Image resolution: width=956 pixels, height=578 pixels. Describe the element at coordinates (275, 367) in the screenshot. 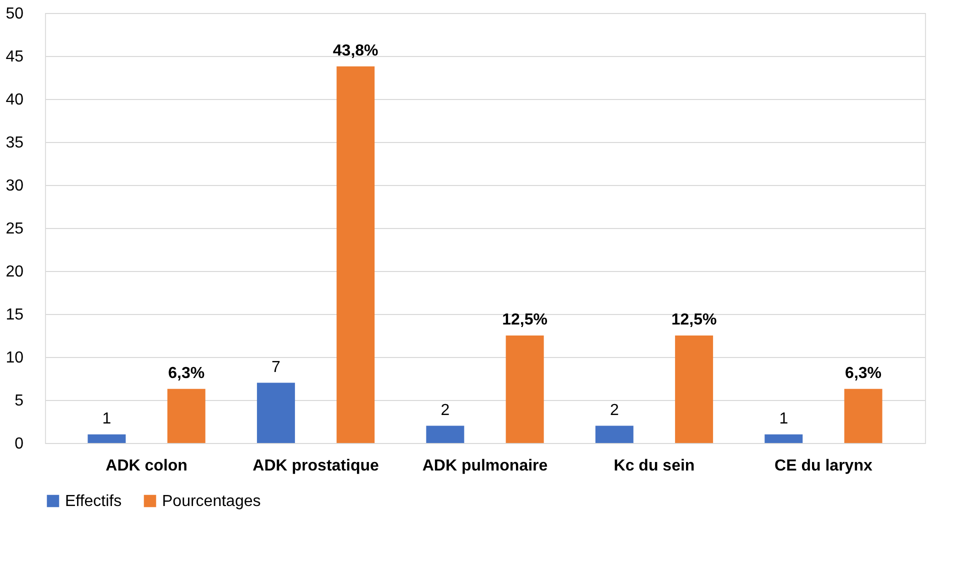

I see `data-label: 7` at that location.